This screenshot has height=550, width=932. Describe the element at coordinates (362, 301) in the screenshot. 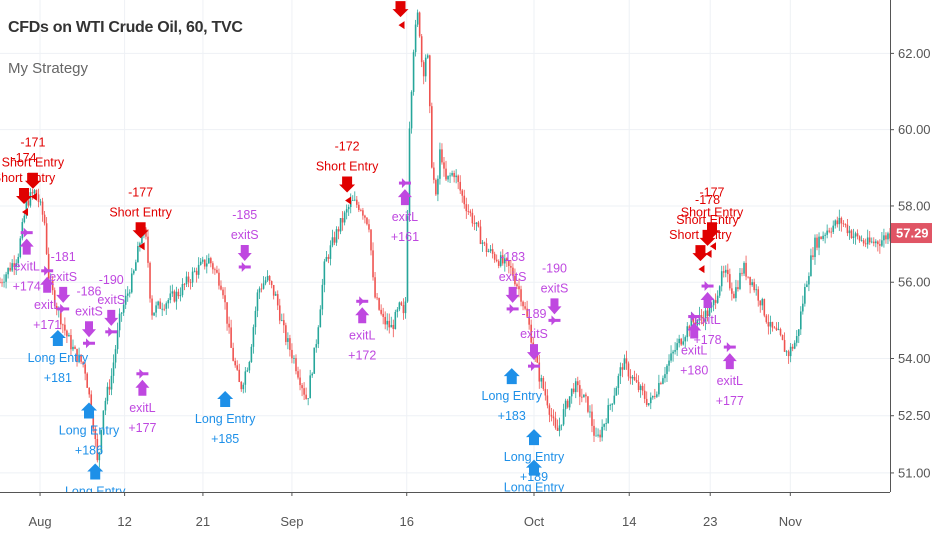

I see `exit-marker` at that location.